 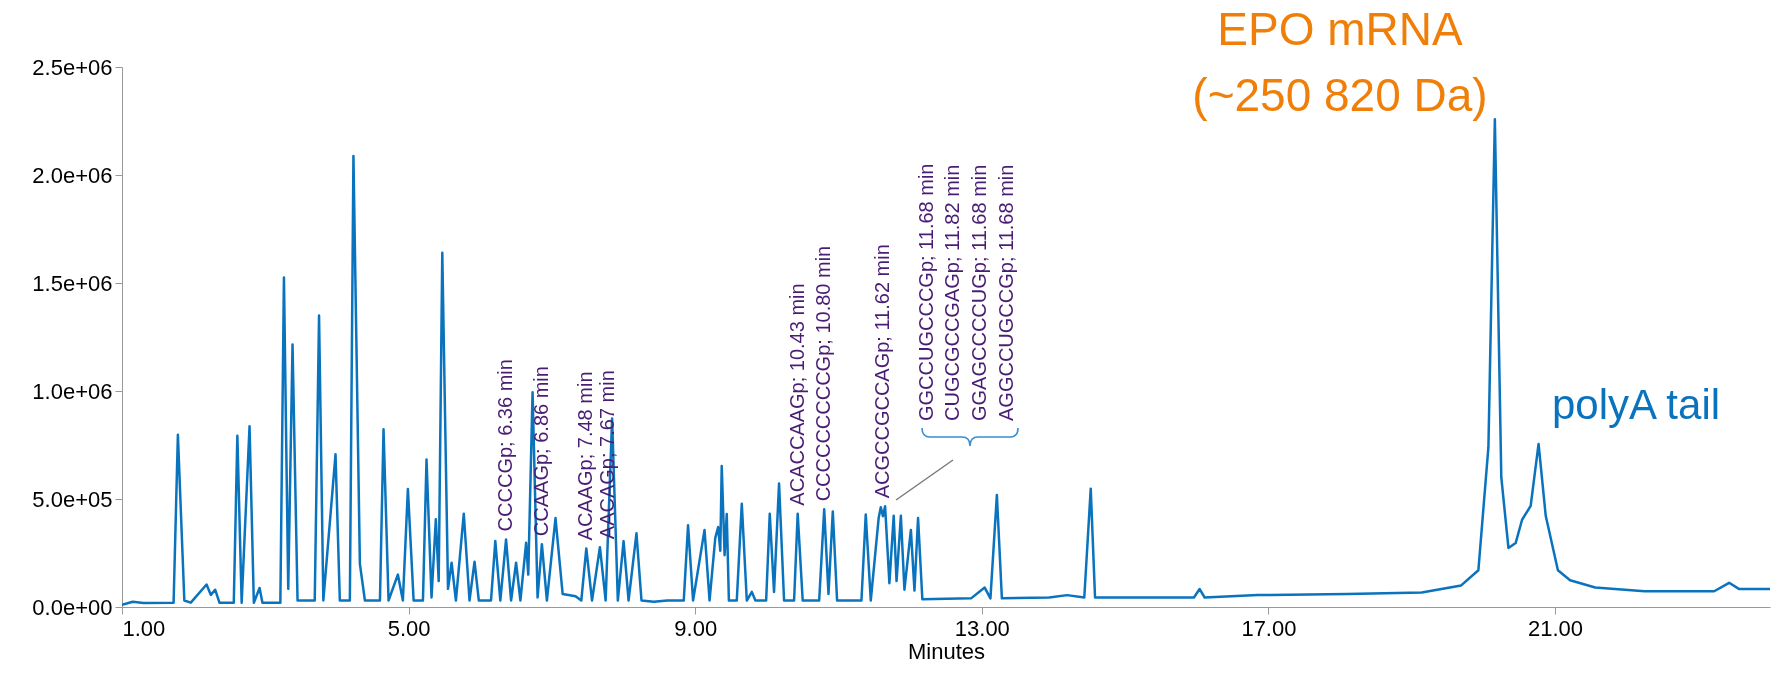 What do you see at coordinates (696, 628) in the screenshot?
I see `x-tick-label: 9.00` at bounding box center [696, 628].